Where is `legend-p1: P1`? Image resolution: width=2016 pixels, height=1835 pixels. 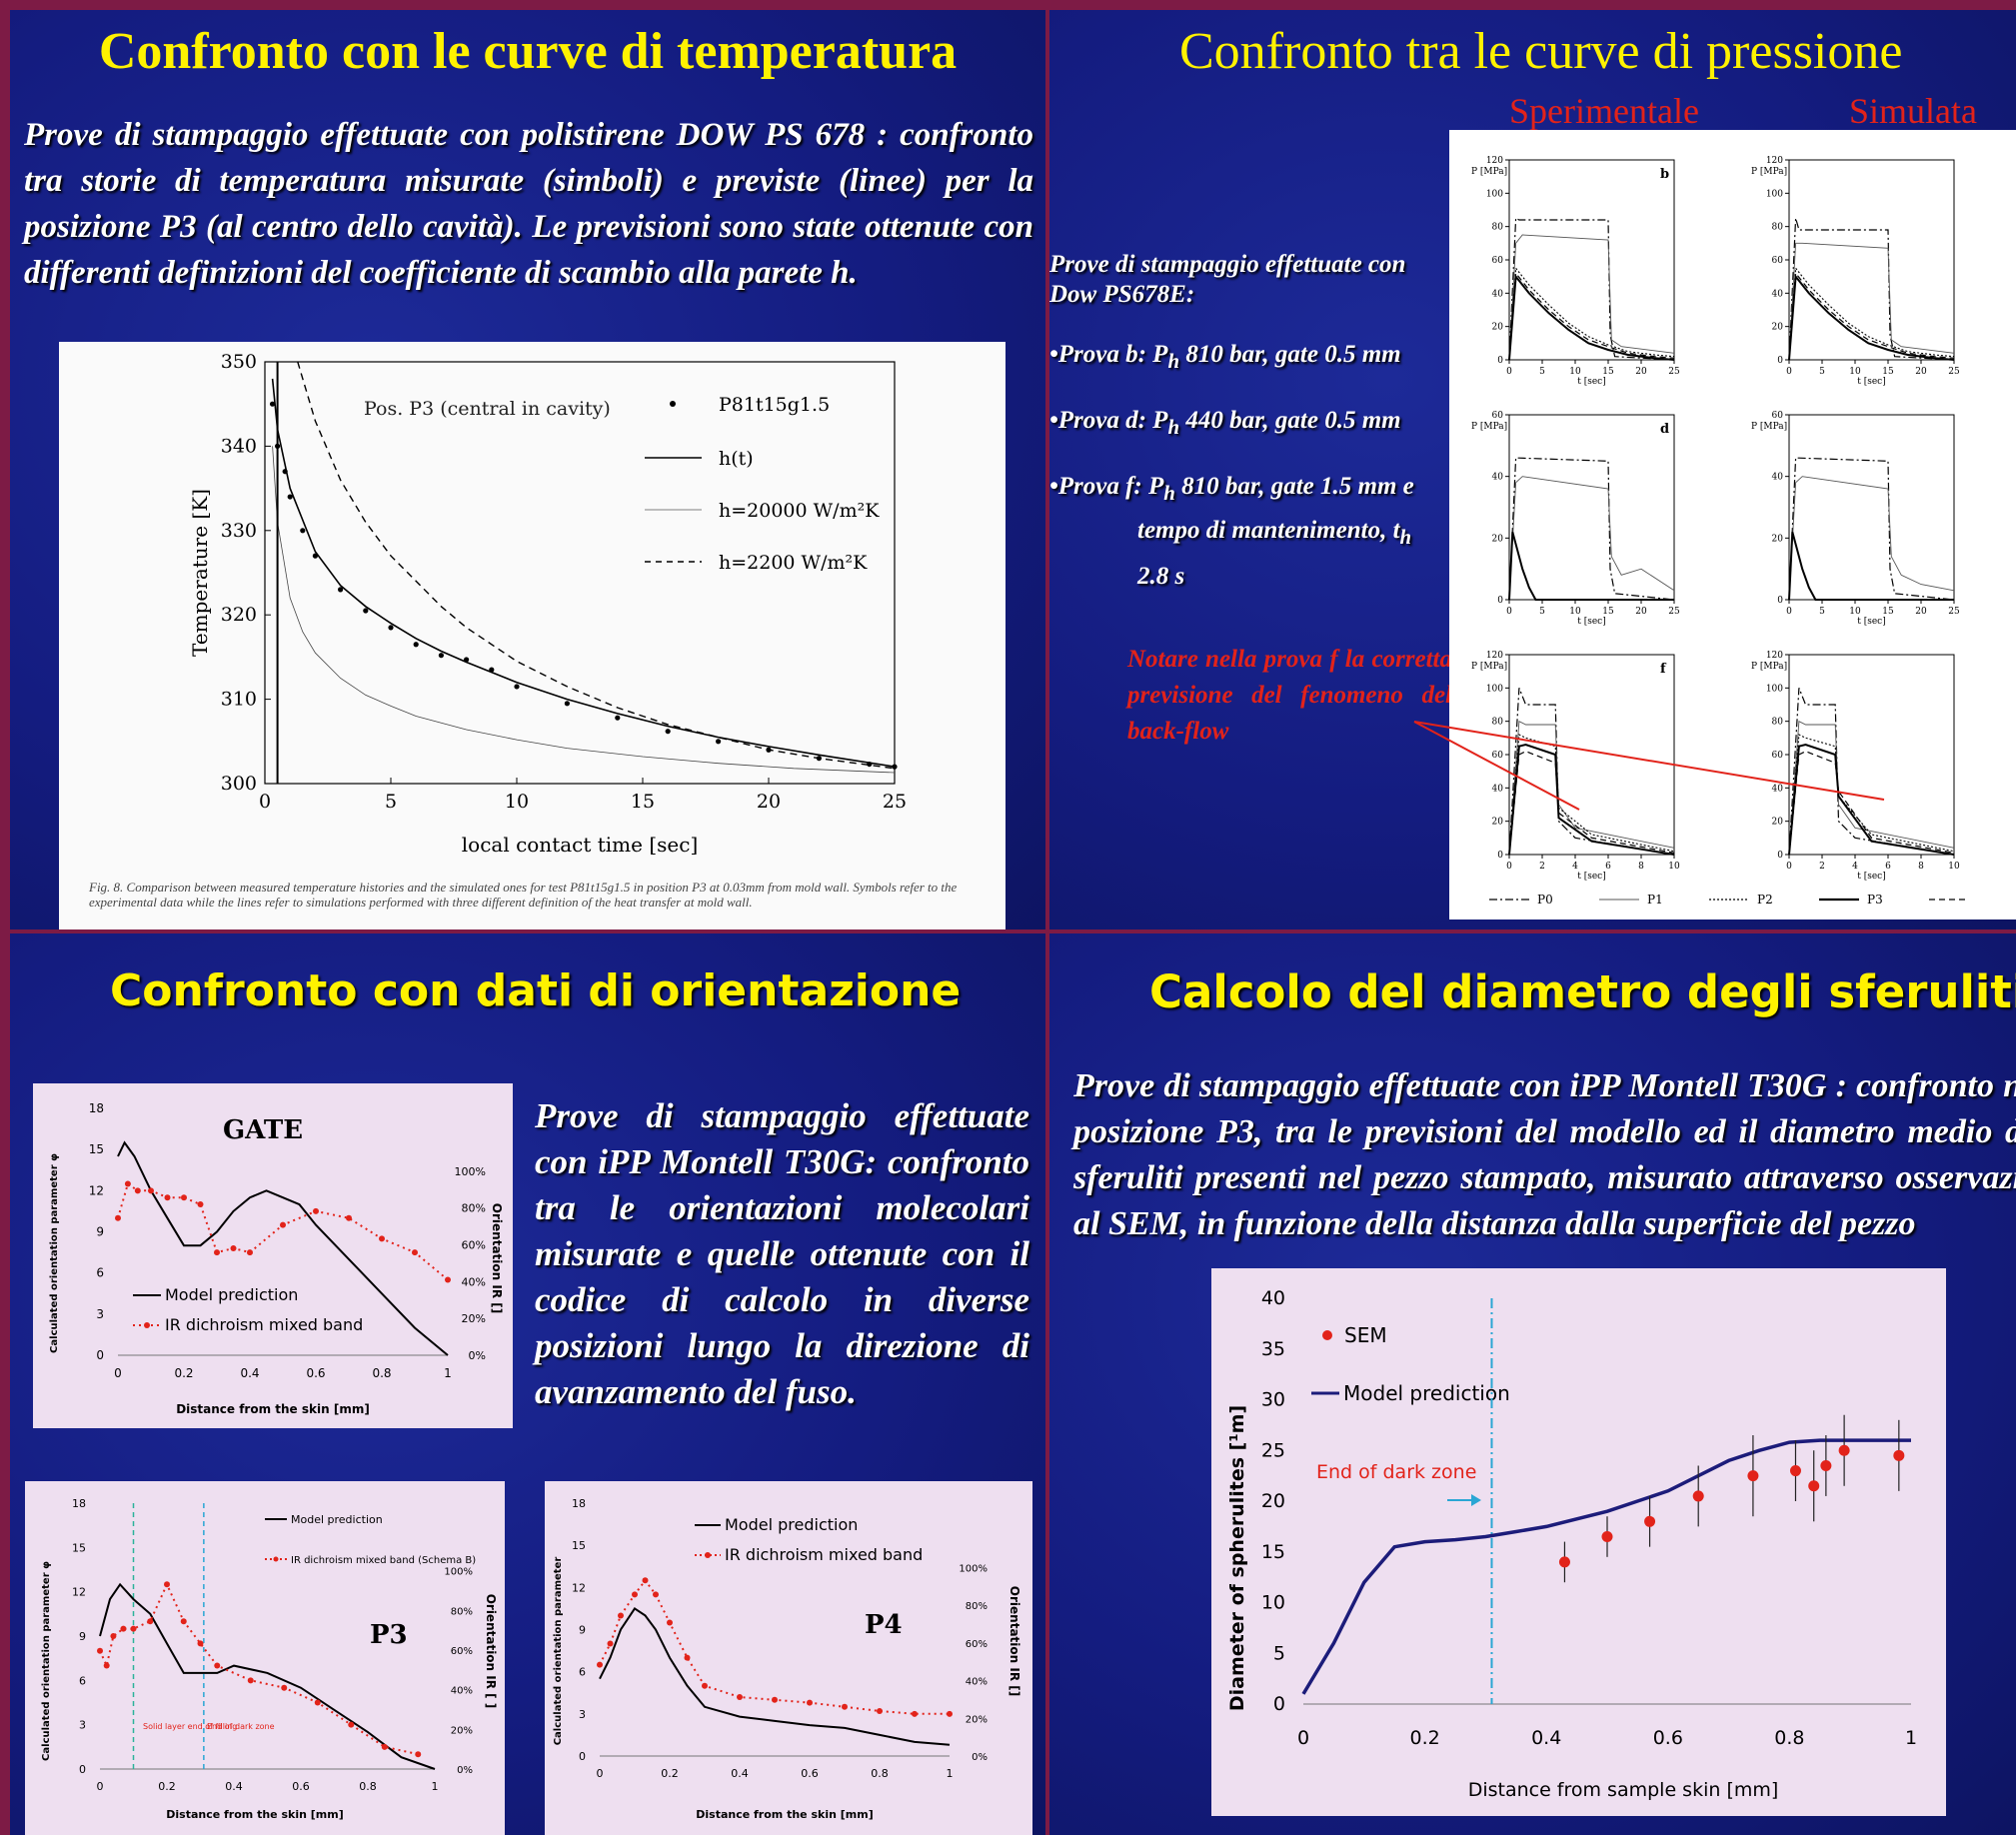
legend-p1: P1 is located at coordinates (1655, 900).